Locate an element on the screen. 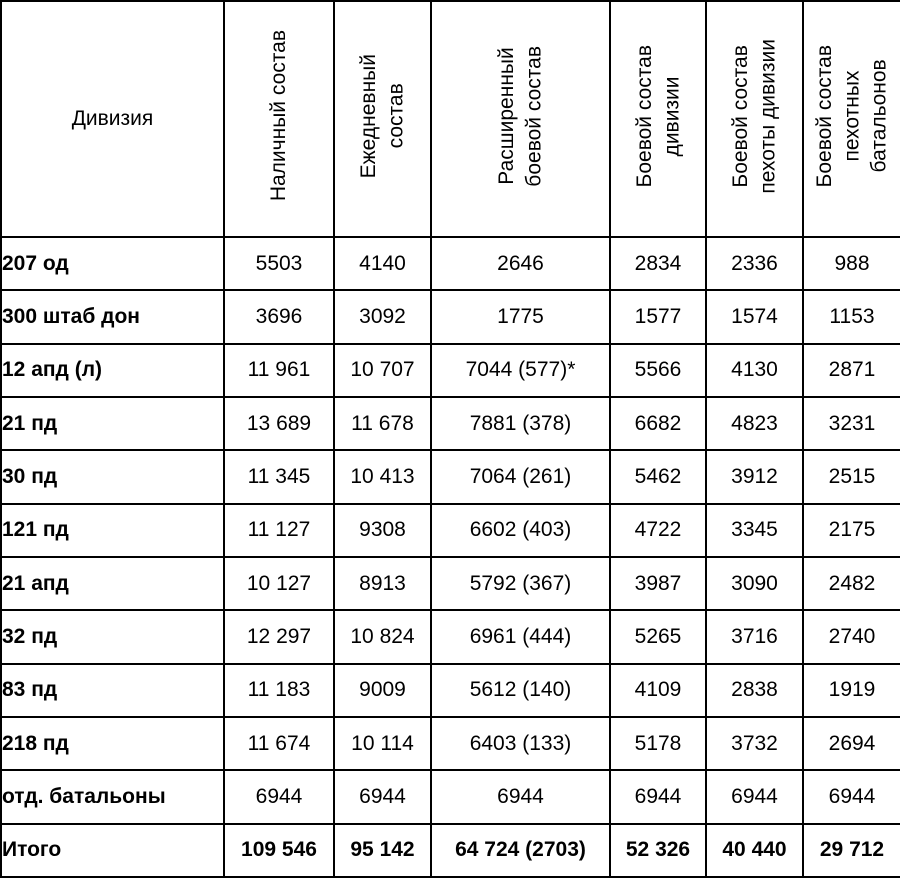 The height and width of the screenshot is (880, 900). cell: 2838 is located at coordinates (754, 690).